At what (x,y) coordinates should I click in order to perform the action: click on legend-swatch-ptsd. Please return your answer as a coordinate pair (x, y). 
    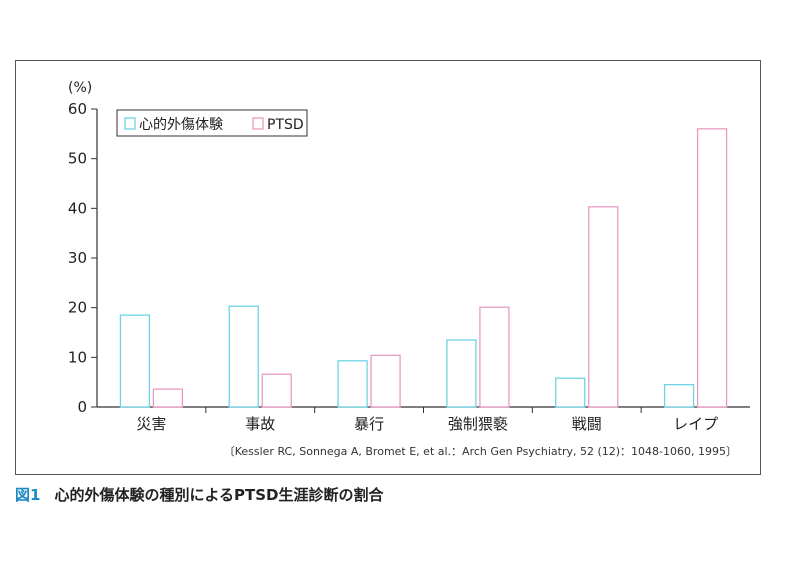
    Looking at the image, I should click on (258, 123).